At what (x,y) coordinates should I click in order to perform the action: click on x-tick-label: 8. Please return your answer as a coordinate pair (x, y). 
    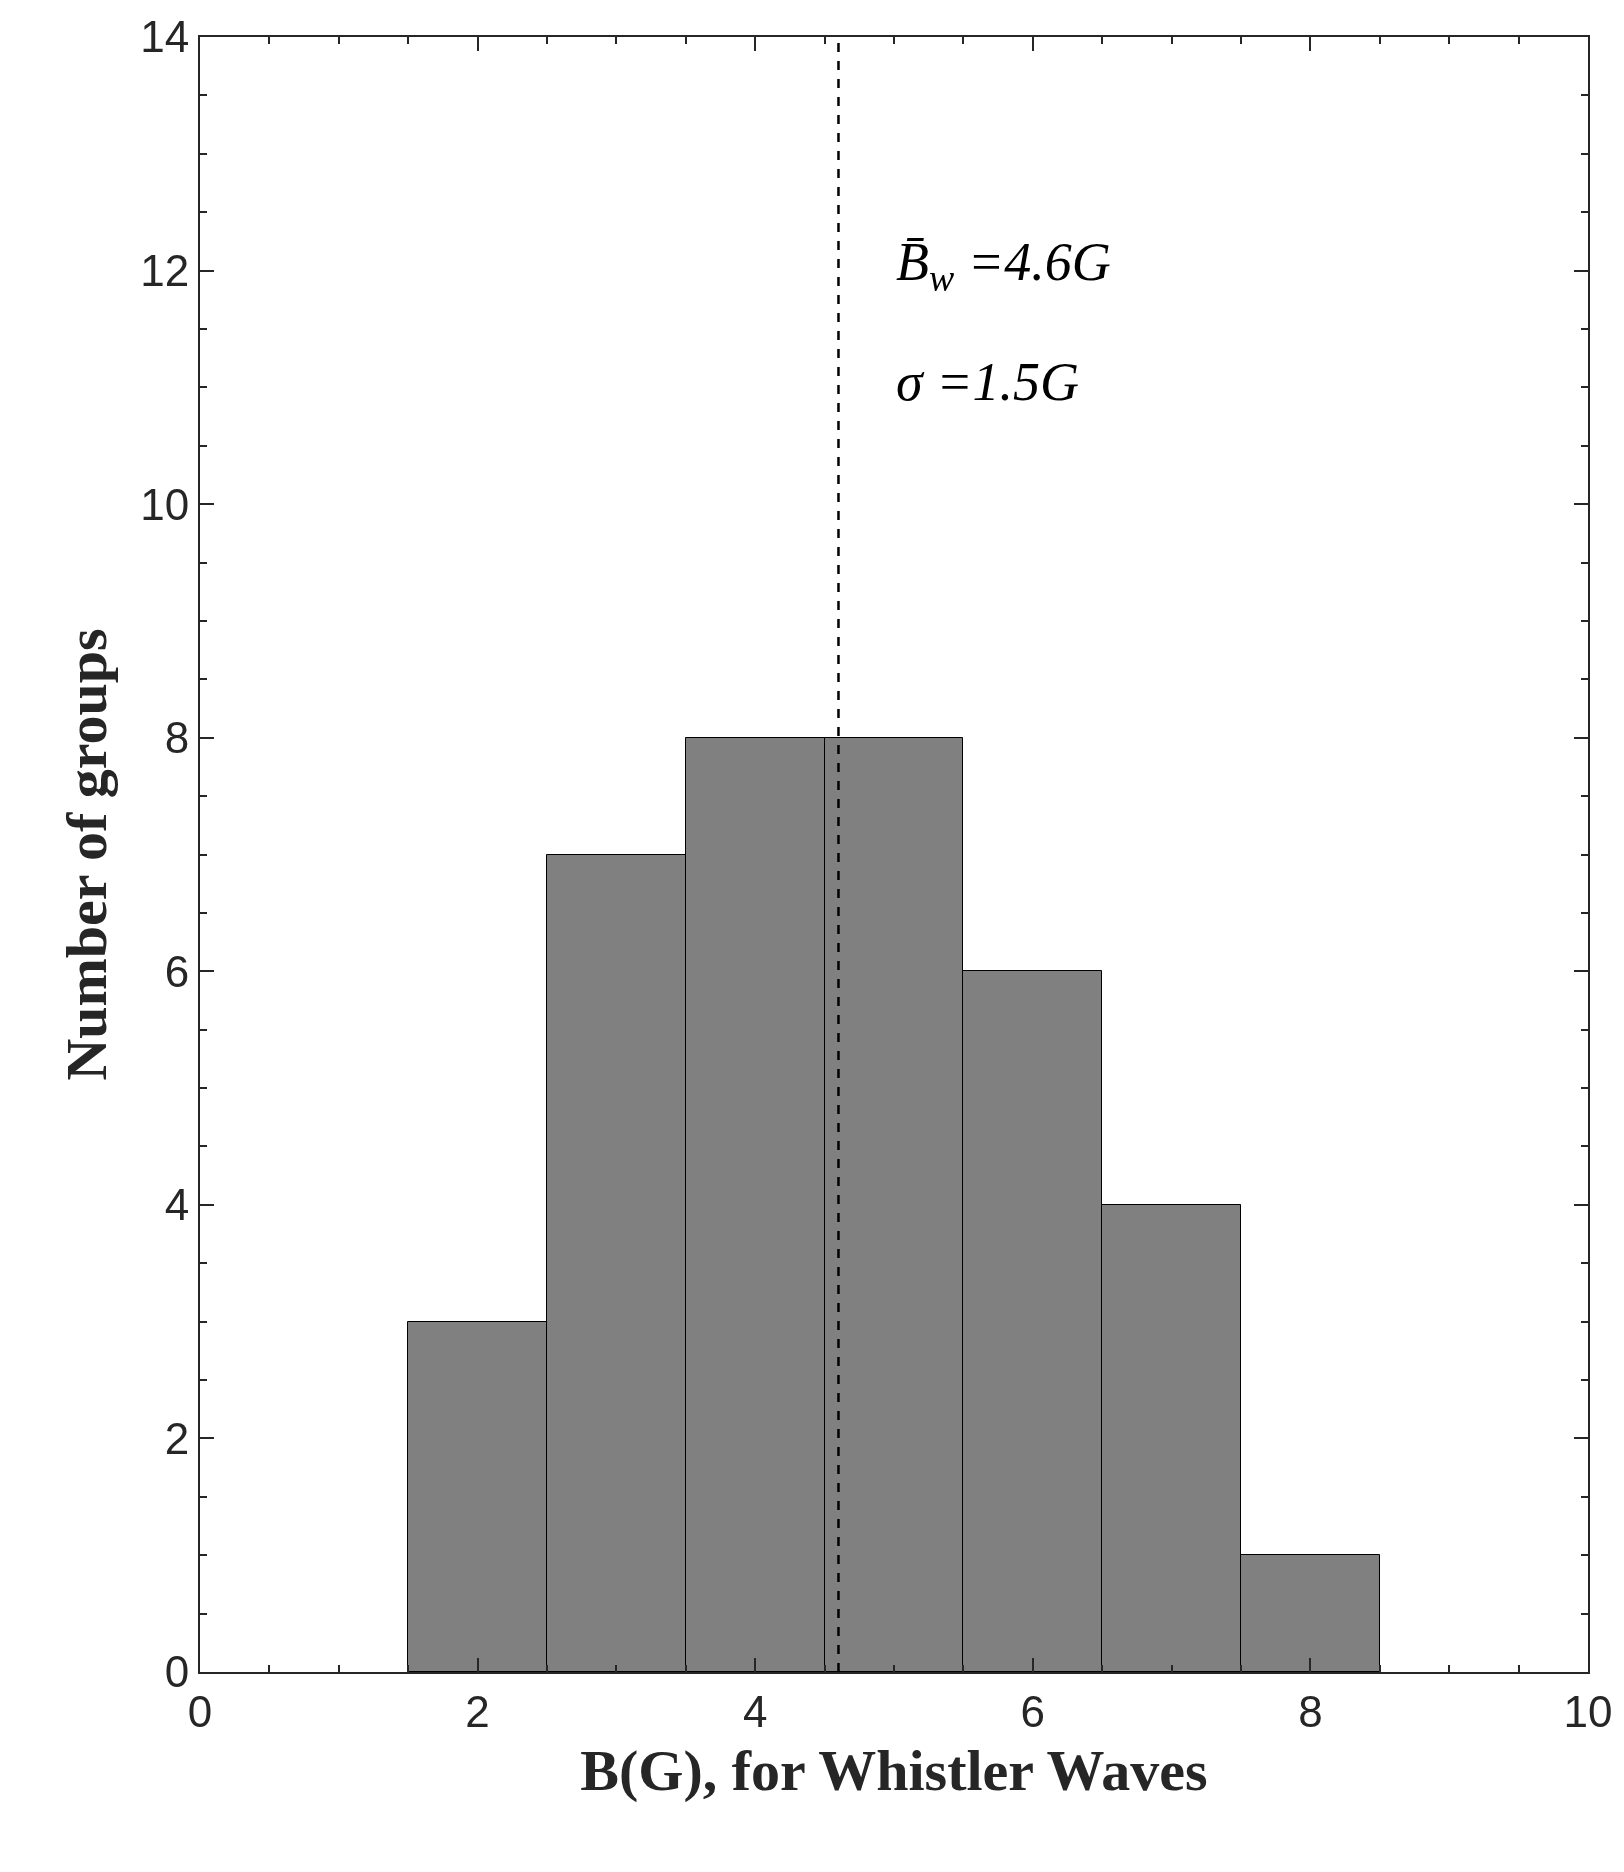
    Looking at the image, I should click on (1310, 1711).